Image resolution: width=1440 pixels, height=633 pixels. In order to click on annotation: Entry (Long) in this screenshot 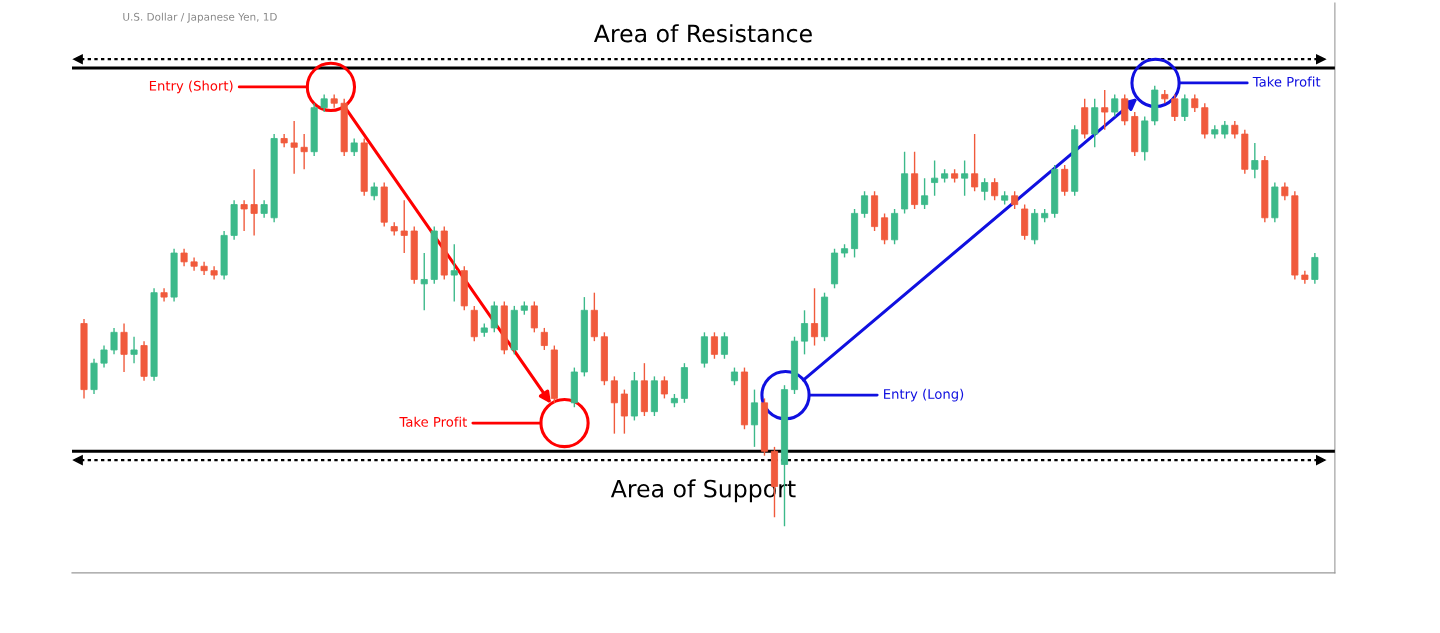, I will do `click(924, 395)`.